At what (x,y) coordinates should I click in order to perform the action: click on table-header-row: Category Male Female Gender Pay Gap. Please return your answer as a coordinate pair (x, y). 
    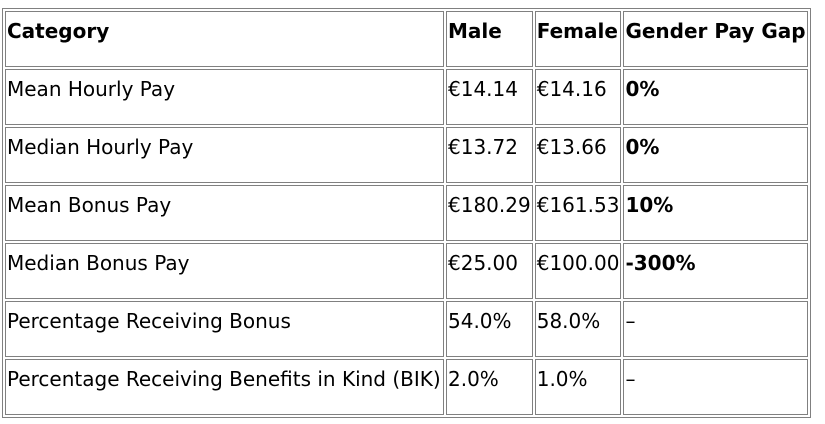
    Looking at the image, I should click on (406, 39).